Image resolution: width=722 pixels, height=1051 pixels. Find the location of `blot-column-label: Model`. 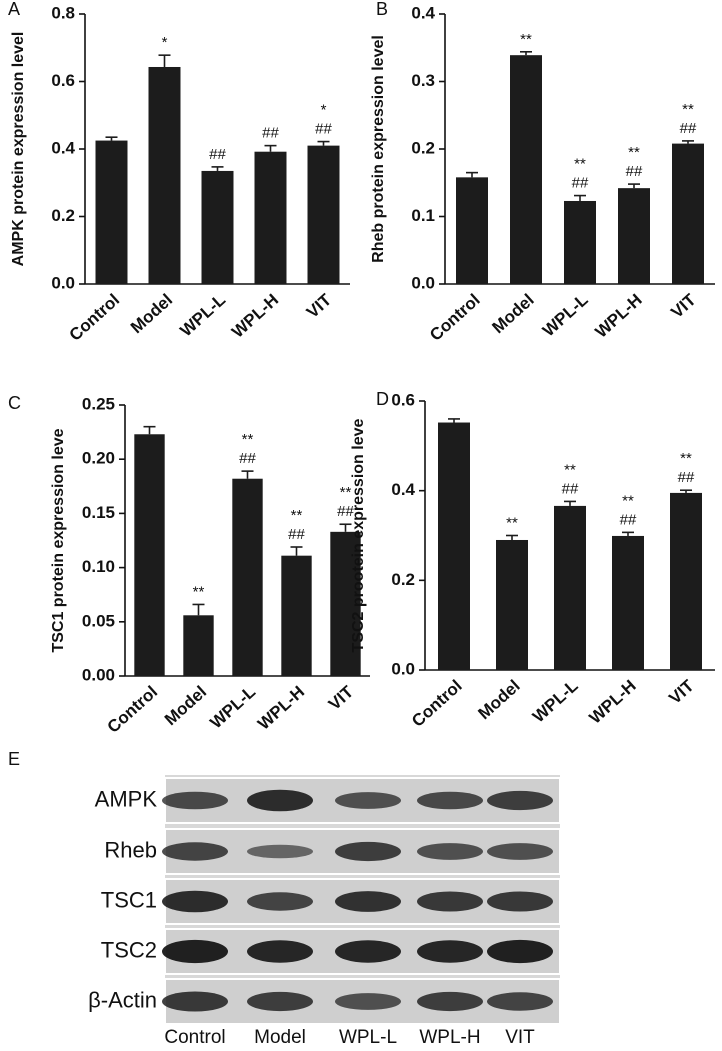

blot-column-label: Model is located at coordinates (280, 1037).